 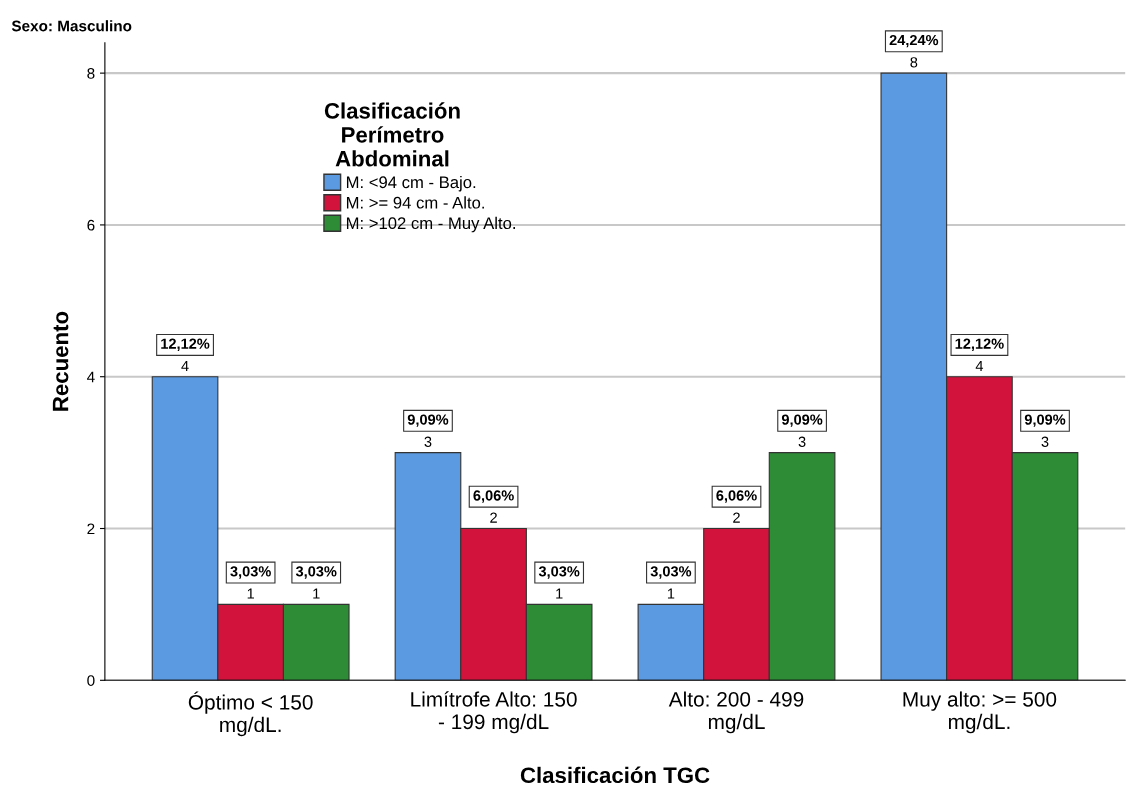 I want to click on x-tick-label: Muy alto: >= 500 mg/dL., so click(x=980, y=712).